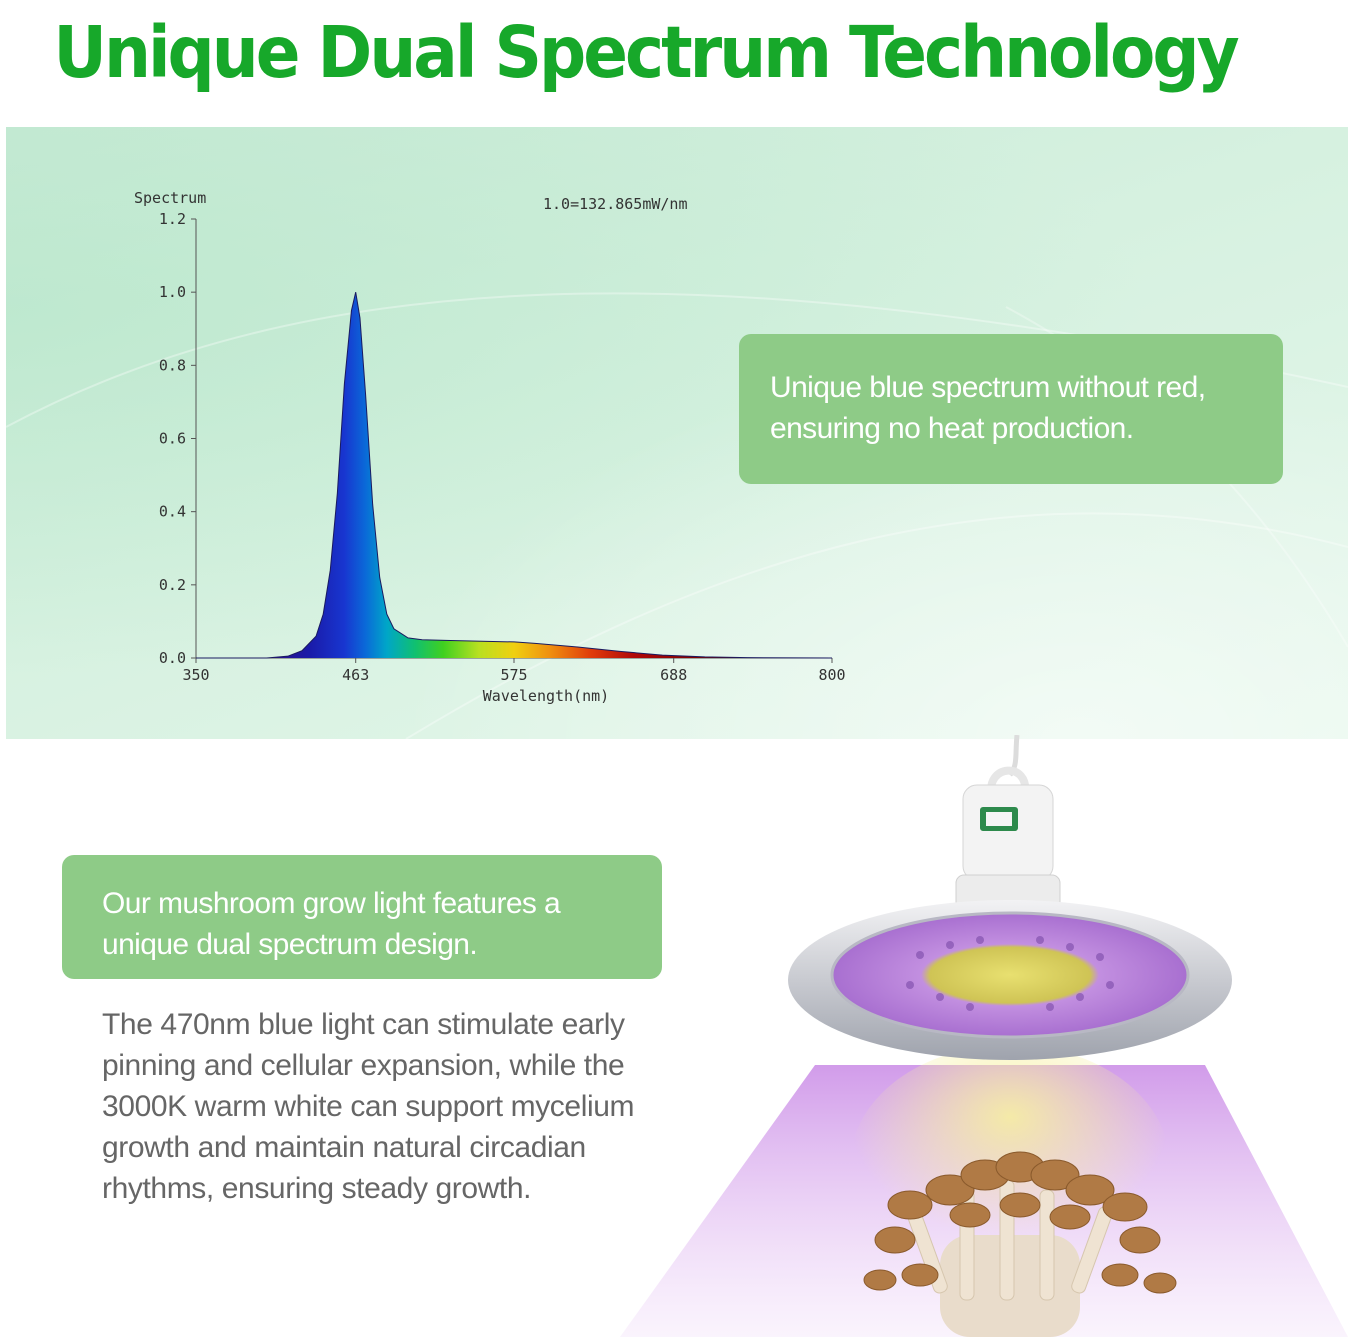 This screenshot has height=1337, width=1348. I want to click on y-tick-label: 1.0, so click(172, 292).